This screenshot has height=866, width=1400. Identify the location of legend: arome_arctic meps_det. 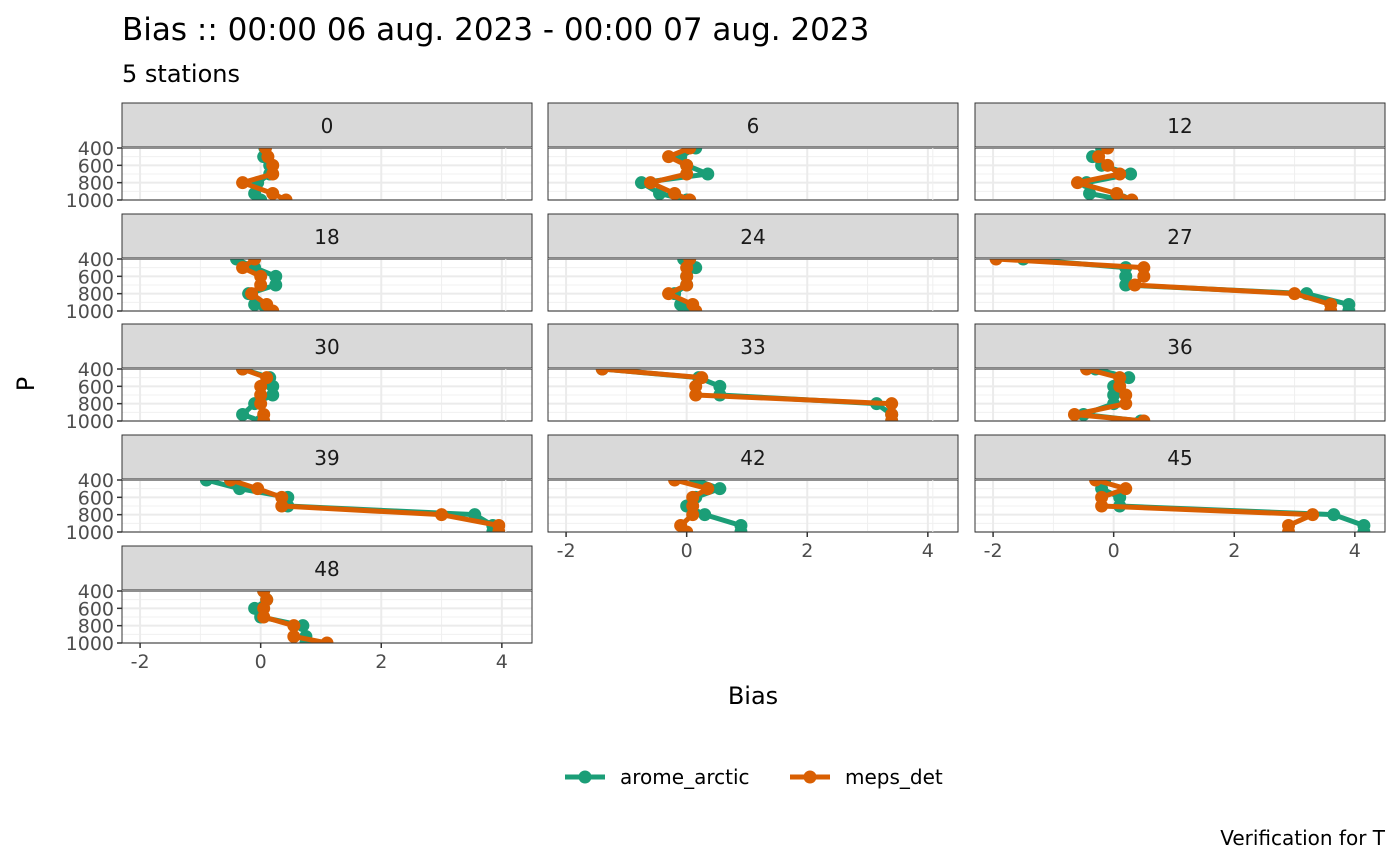
(754, 777).